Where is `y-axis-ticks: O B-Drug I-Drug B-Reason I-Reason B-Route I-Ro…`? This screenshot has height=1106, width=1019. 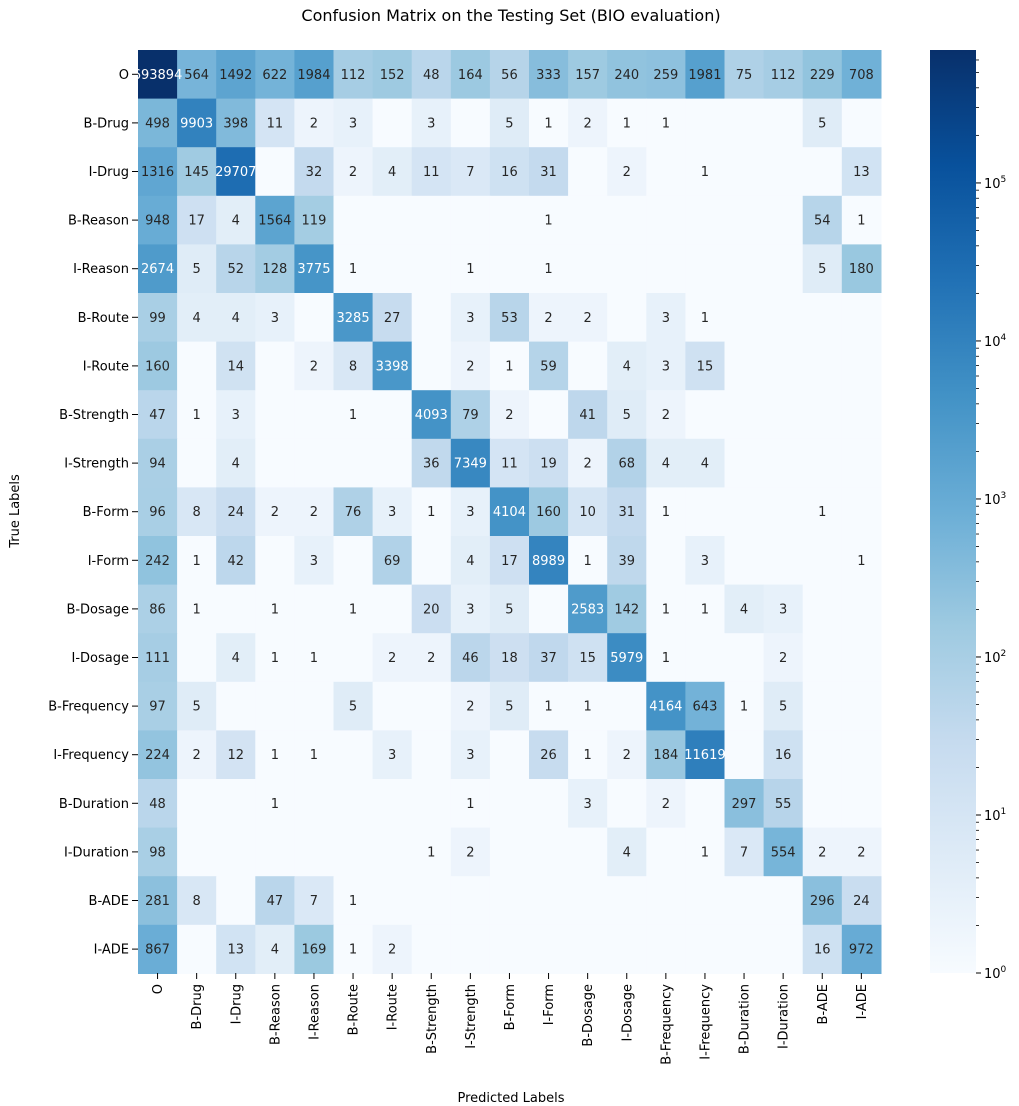
y-axis-ticks: O B-Drug I-Drug B-Reason I-Reason B-Route I-Ro… is located at coordinates (93, 513).